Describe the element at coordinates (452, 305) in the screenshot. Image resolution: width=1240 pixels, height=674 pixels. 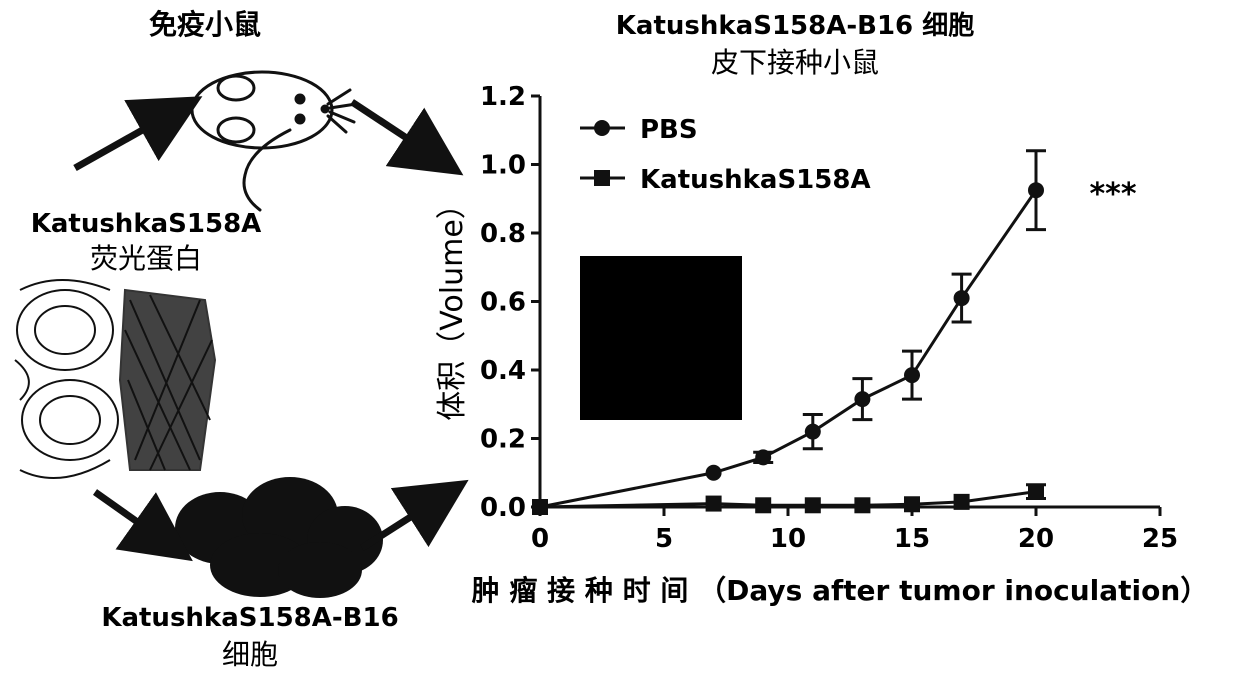
I see `y-axis-label: 体积（Volume）` at that location.